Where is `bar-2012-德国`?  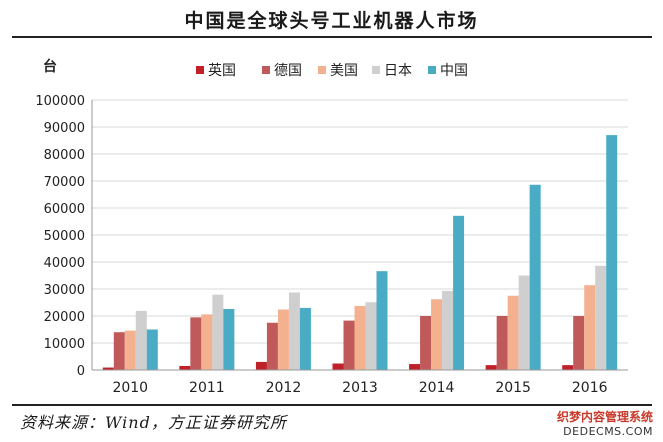 bar-2012-德国 is located at coordinates (272, 346).